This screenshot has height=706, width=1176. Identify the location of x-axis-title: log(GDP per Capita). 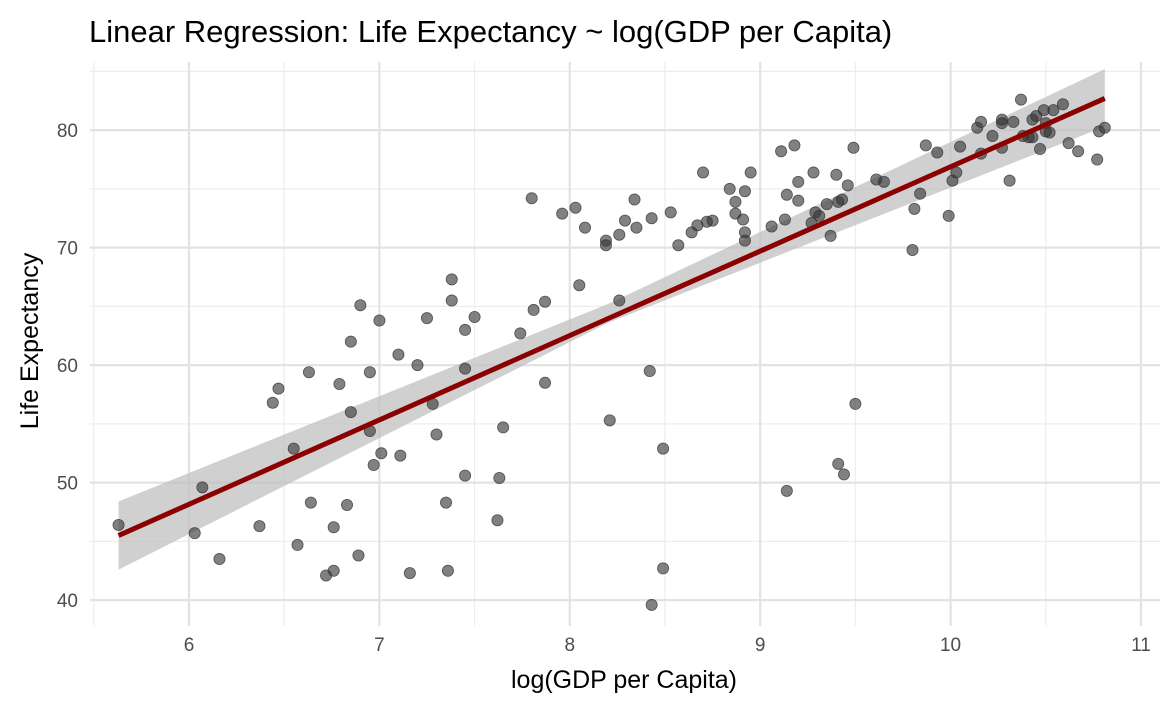
(624, 680).